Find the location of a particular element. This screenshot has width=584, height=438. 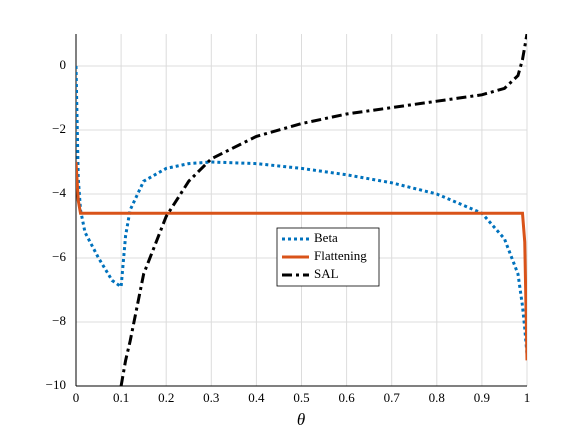

x-tick-label: 0.2 is located at coordinates (166, 397).